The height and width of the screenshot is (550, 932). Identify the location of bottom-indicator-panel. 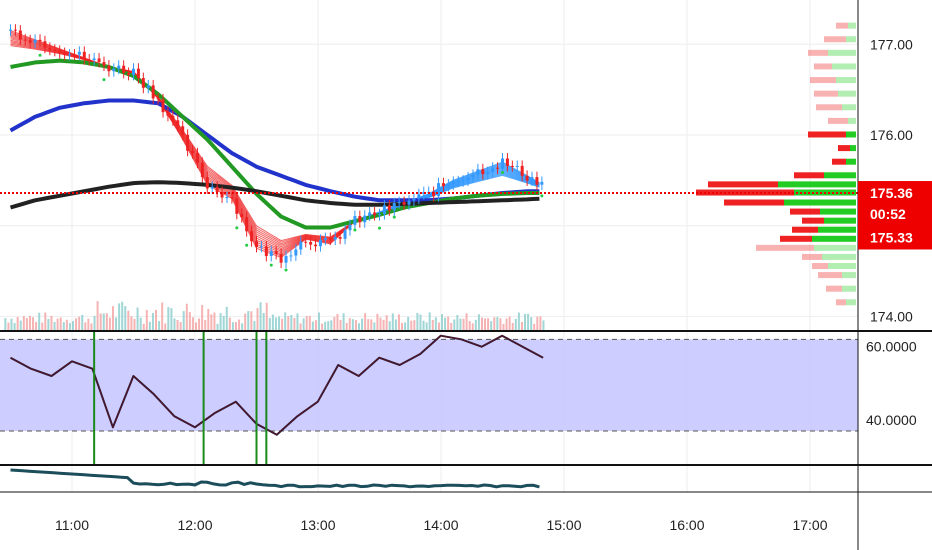
(275, 478).